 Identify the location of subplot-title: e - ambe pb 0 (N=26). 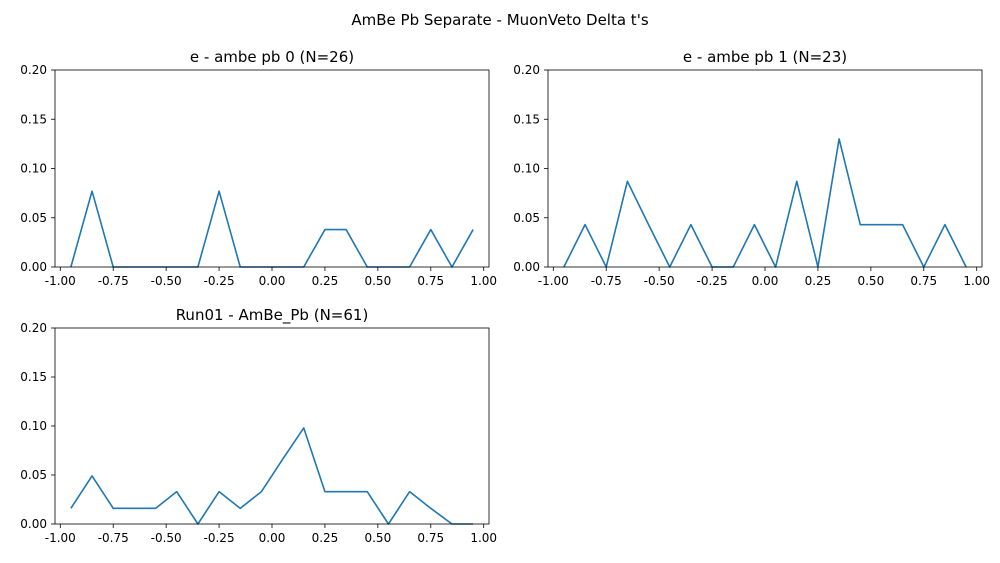
(272, 57).